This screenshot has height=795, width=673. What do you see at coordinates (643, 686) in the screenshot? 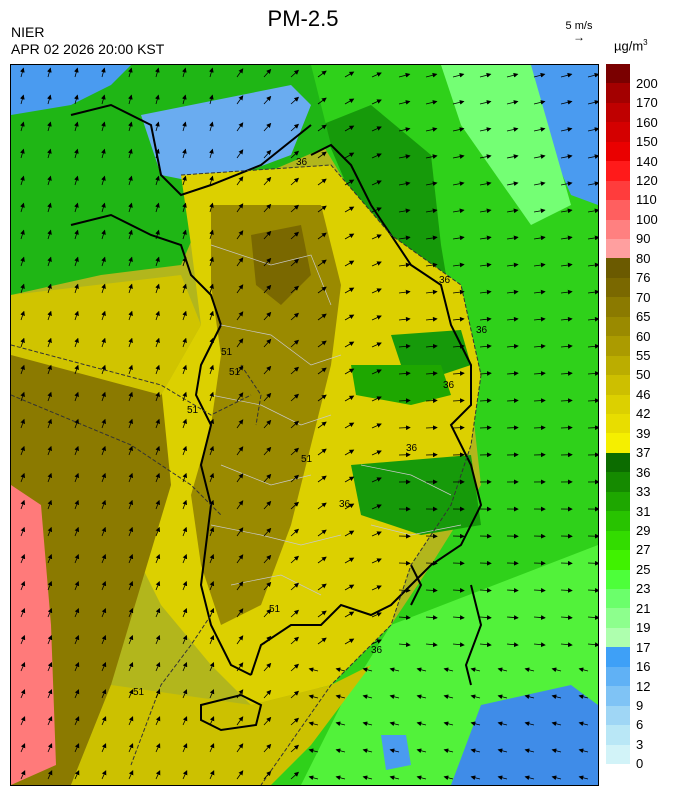
I see `legend-tick-label: 12` at bounding box center [643, 686].